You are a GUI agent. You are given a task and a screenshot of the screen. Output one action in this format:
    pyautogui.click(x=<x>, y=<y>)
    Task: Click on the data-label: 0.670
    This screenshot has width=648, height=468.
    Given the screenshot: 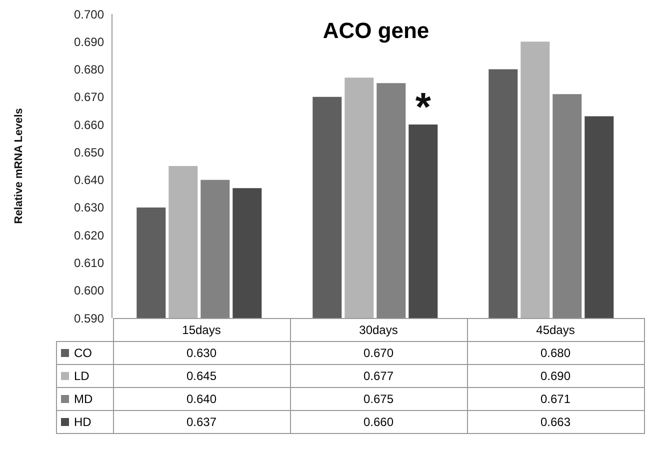 What is the action you would take?
    pyautogui.click(x=378, y=353)
    